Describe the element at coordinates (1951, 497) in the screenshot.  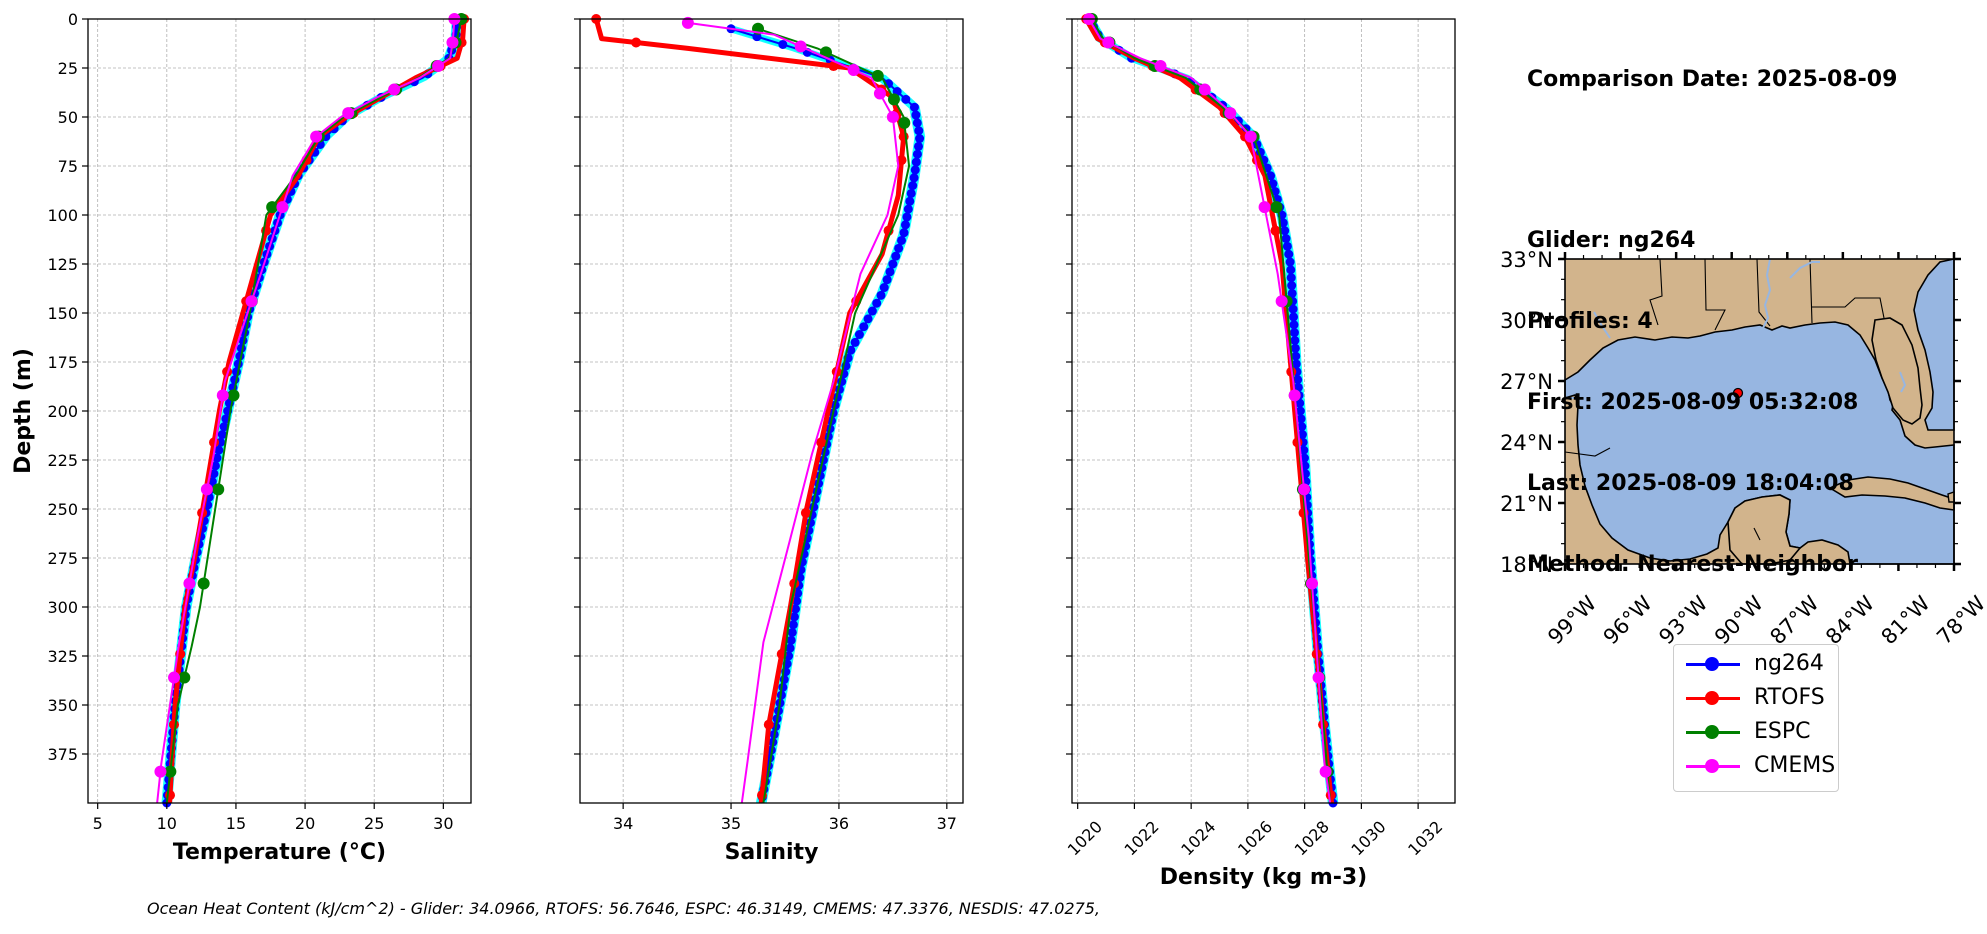
I see `hispaniola-island` at that location.